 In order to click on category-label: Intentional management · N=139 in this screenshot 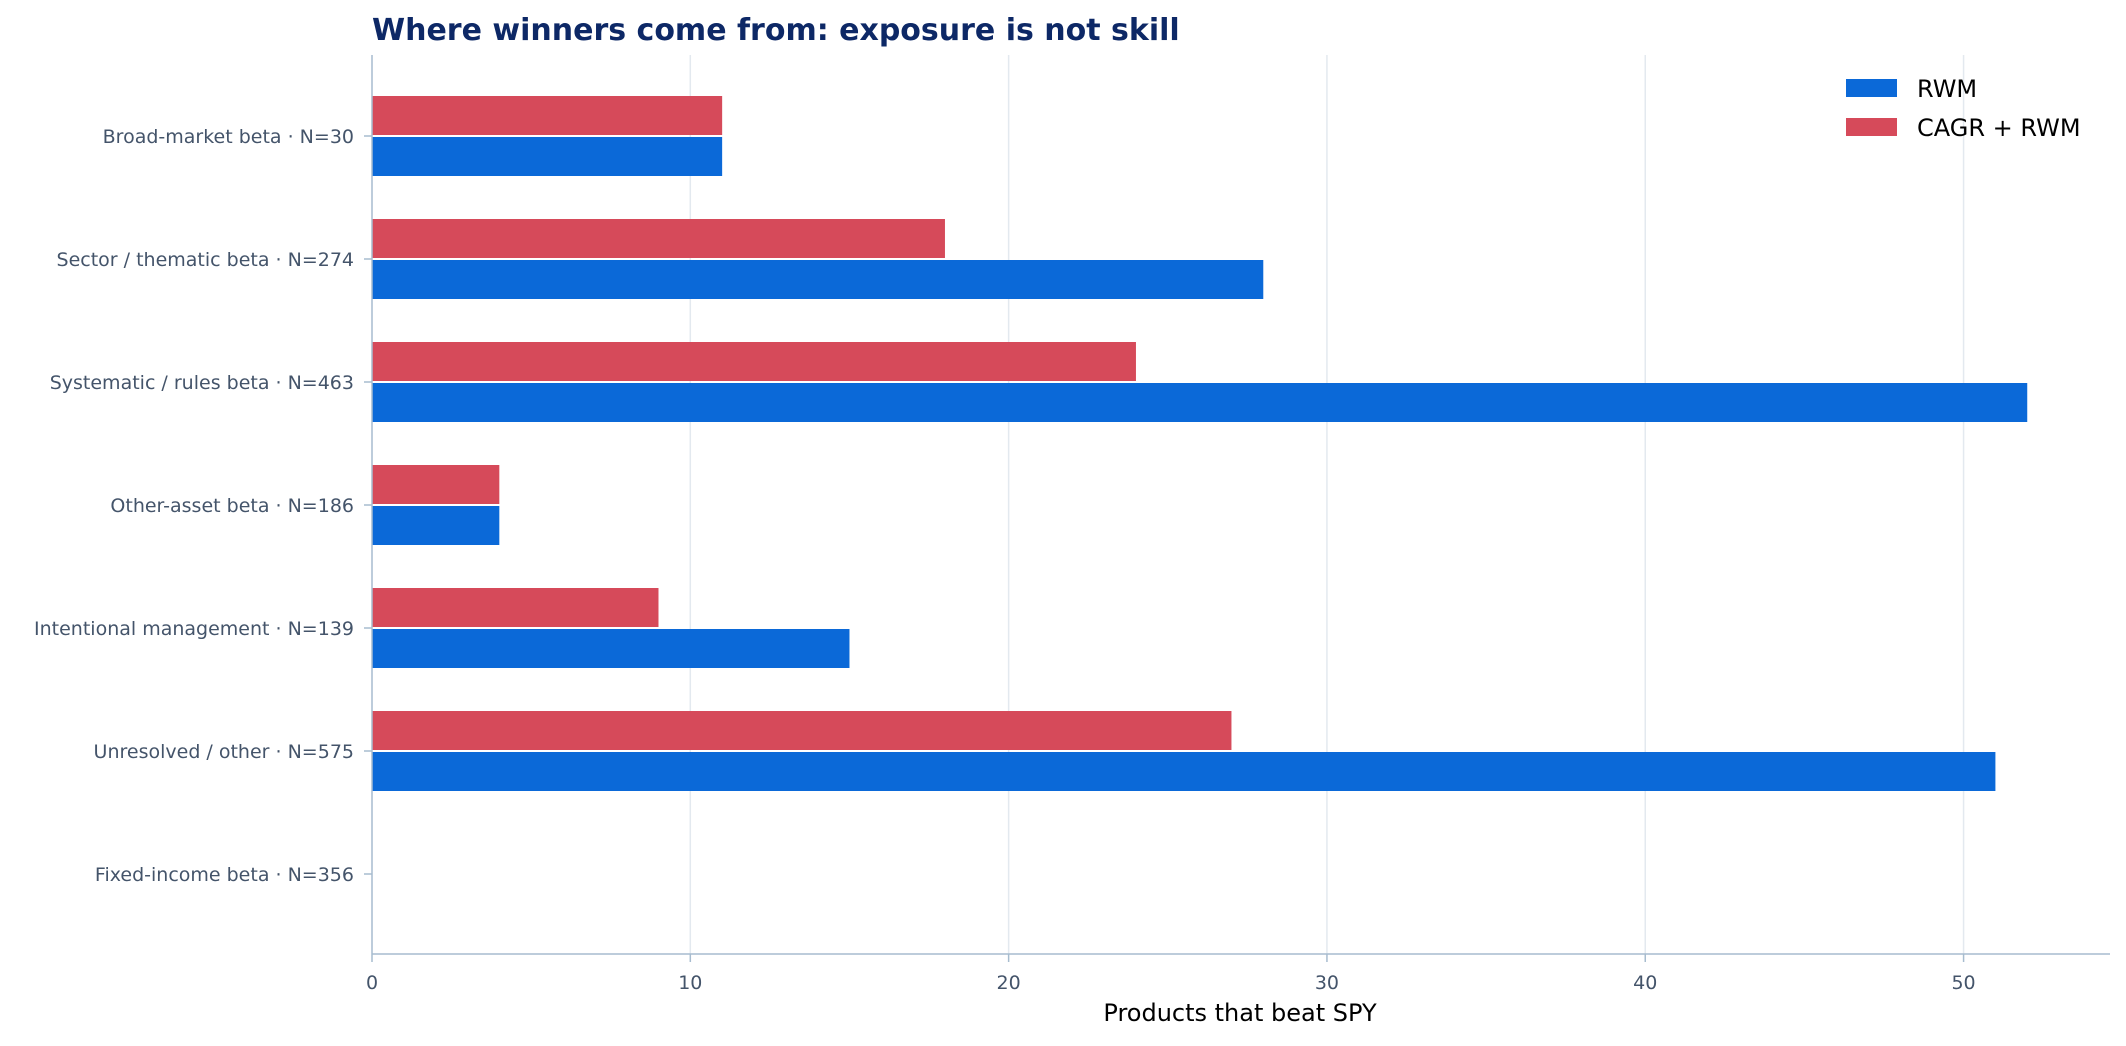, I will do `click(194, 629)`.